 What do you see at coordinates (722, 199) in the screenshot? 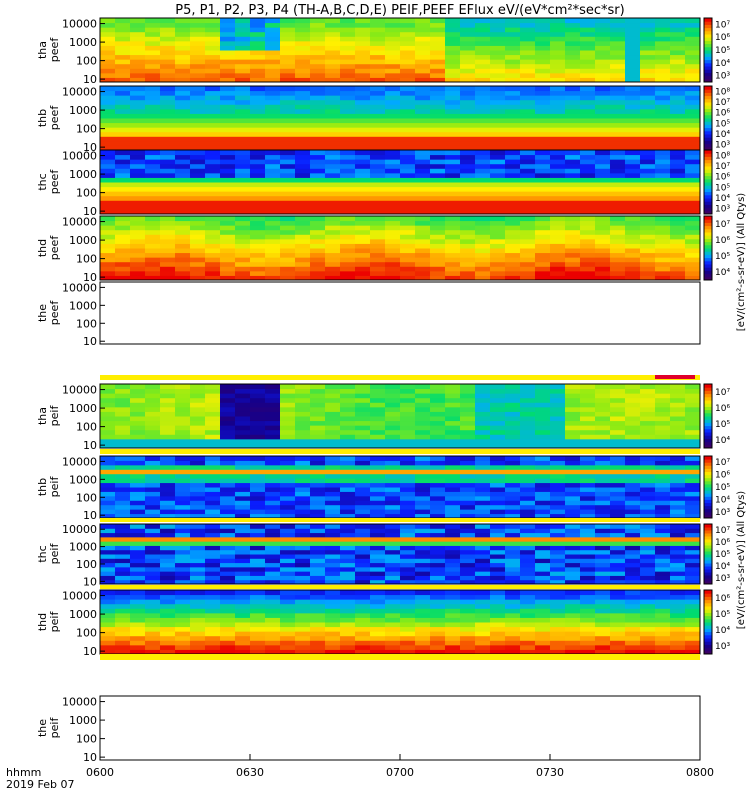
I see `colorbar-tick-label: 10⁴` at bounding box center [722, 199].